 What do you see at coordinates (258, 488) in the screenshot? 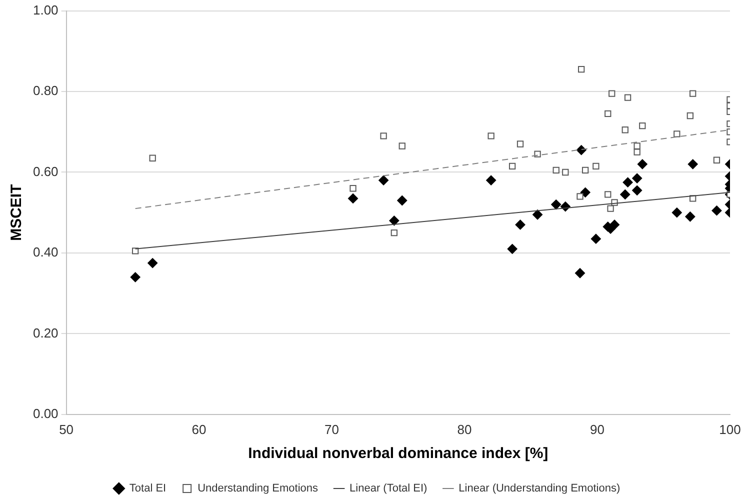
I see `legend-label: Understanding Emotions` at bounding box center [258, 488].